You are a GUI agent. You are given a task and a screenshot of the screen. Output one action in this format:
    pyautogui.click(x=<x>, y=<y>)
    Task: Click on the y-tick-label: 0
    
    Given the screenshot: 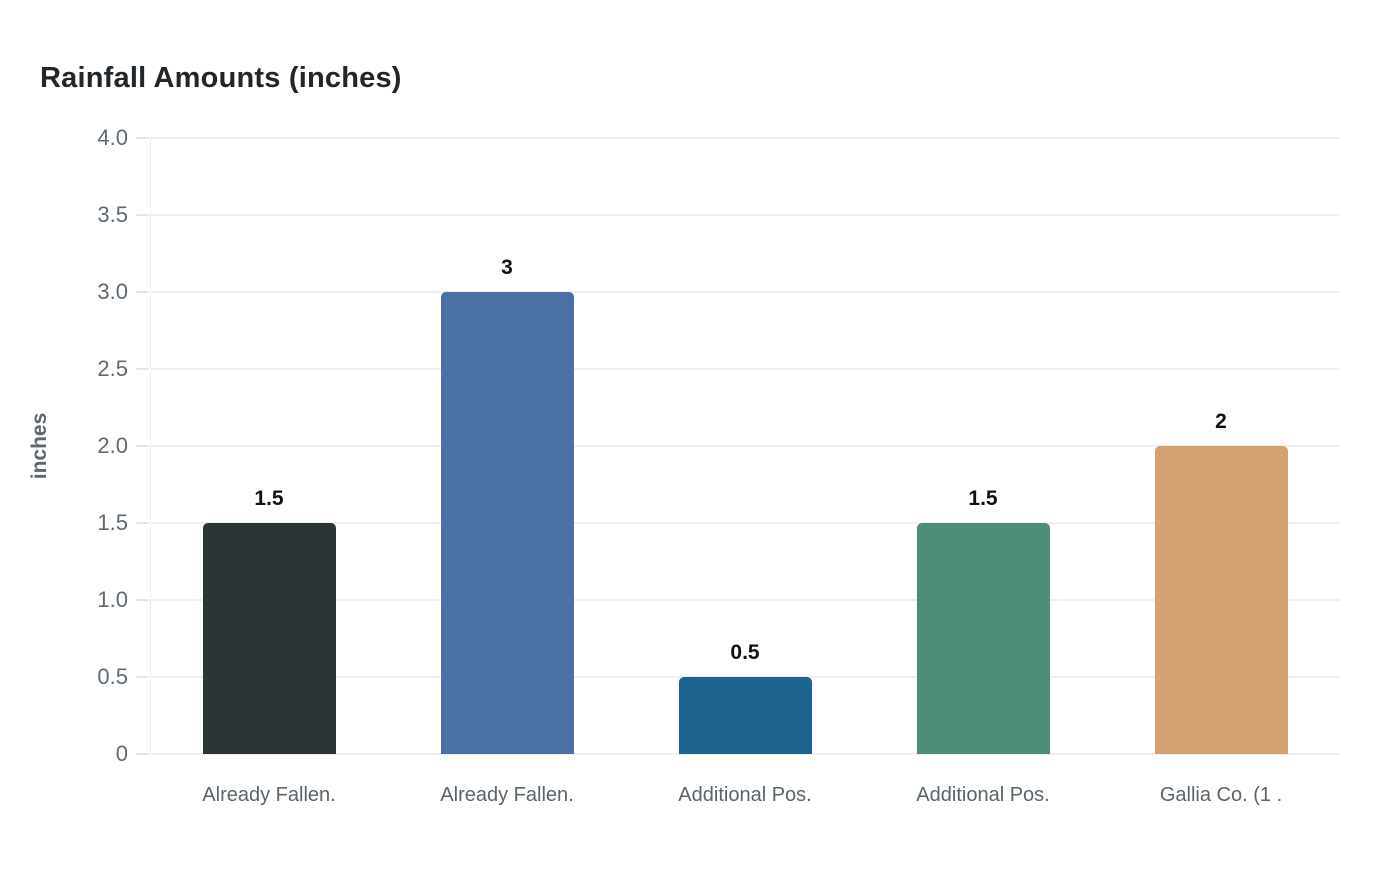 What is the action you would take?
    pyautogui.click(x=121, y=753)
    